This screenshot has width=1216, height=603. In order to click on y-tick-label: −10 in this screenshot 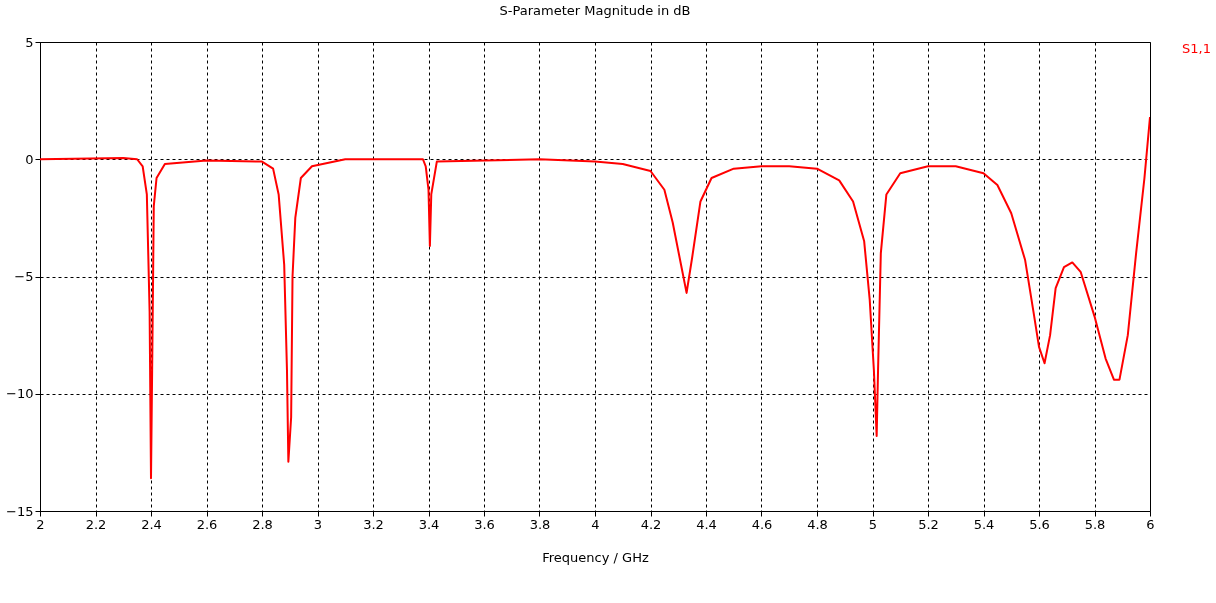, I will do `click(20, 394)`.